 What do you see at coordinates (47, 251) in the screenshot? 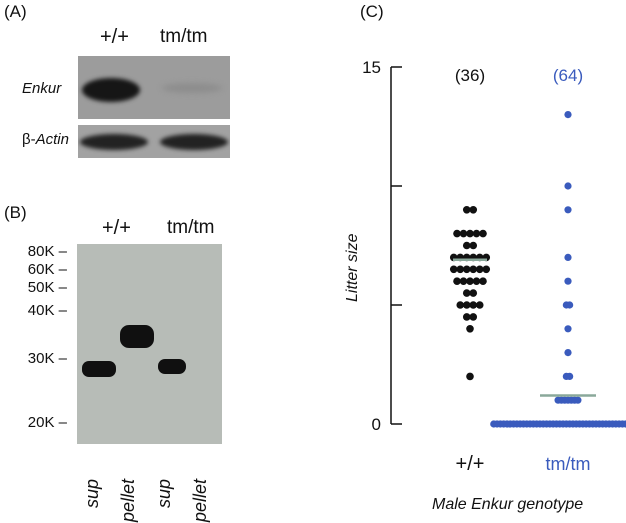
I see `mw-marker-80k: 80K –` at bounding box center [47, 251].